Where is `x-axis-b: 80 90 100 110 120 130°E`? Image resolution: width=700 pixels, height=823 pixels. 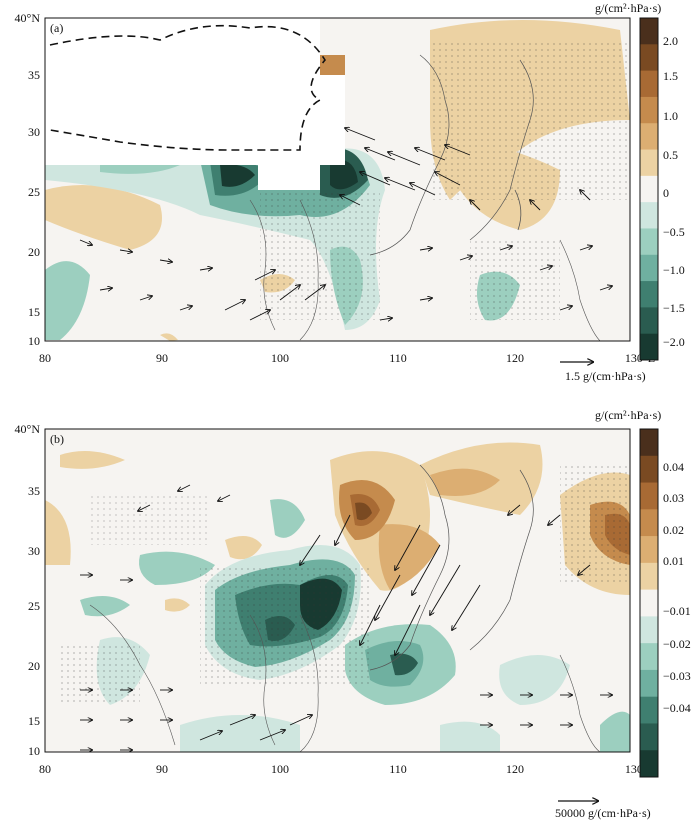 x-axis-b: 80 90 100 110 120 130°E is located at coordinates (347, 769).